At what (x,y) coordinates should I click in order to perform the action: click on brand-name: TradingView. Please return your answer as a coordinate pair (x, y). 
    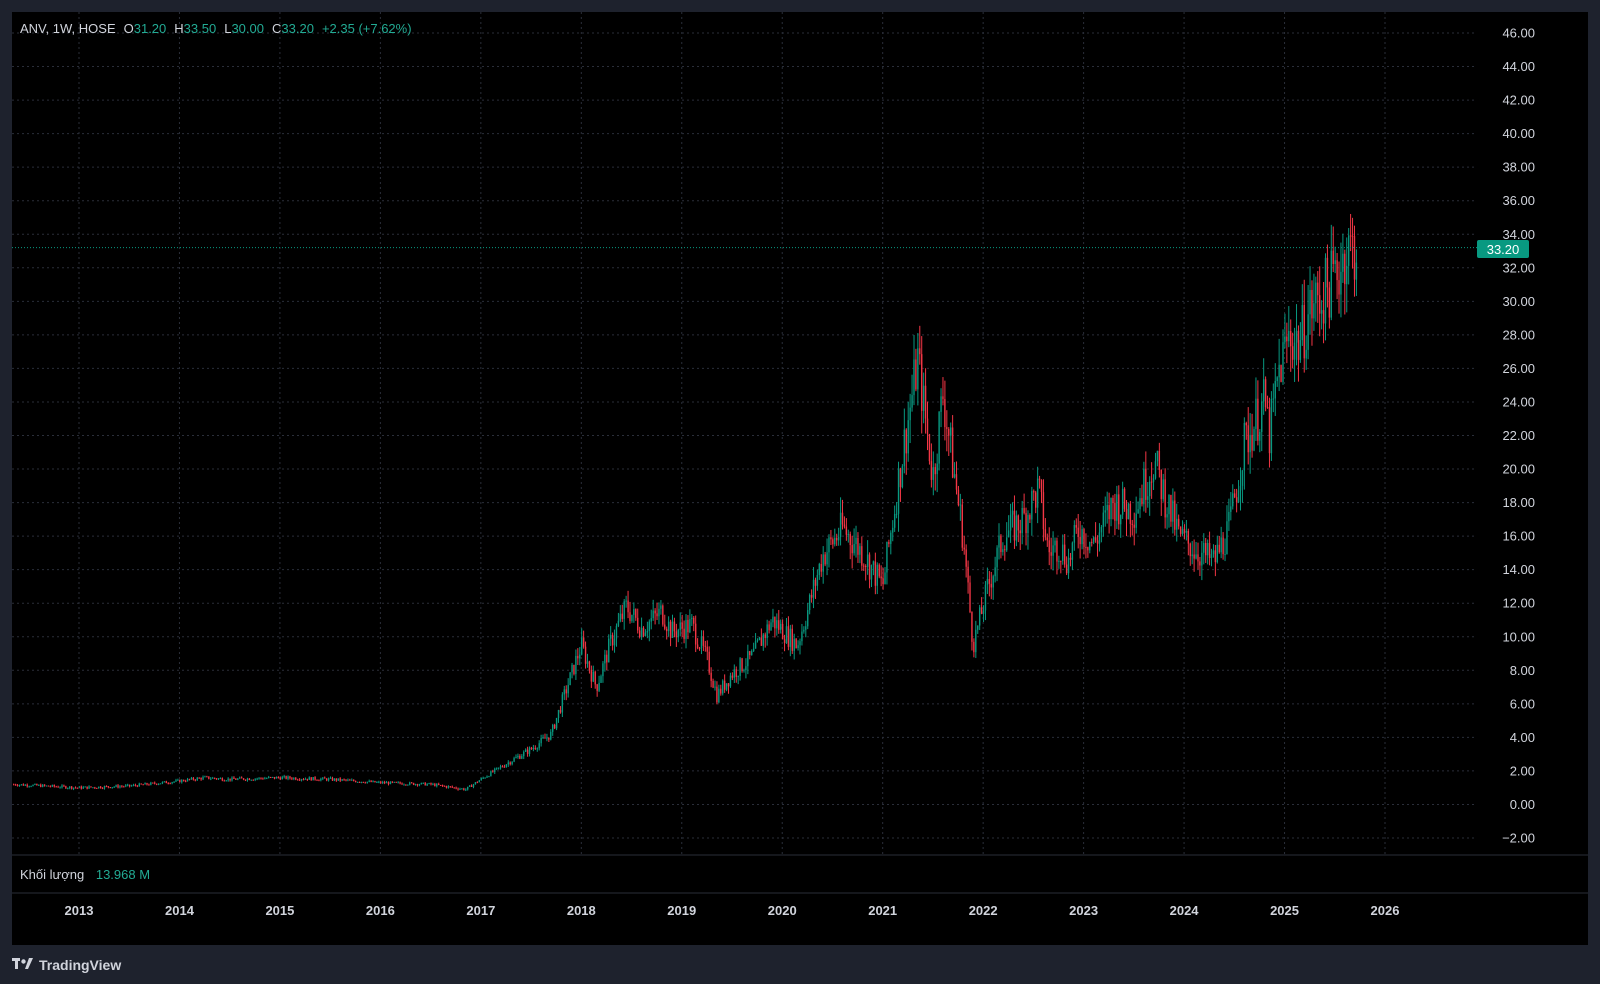
    Looking at the image, I should click on (80, 965).